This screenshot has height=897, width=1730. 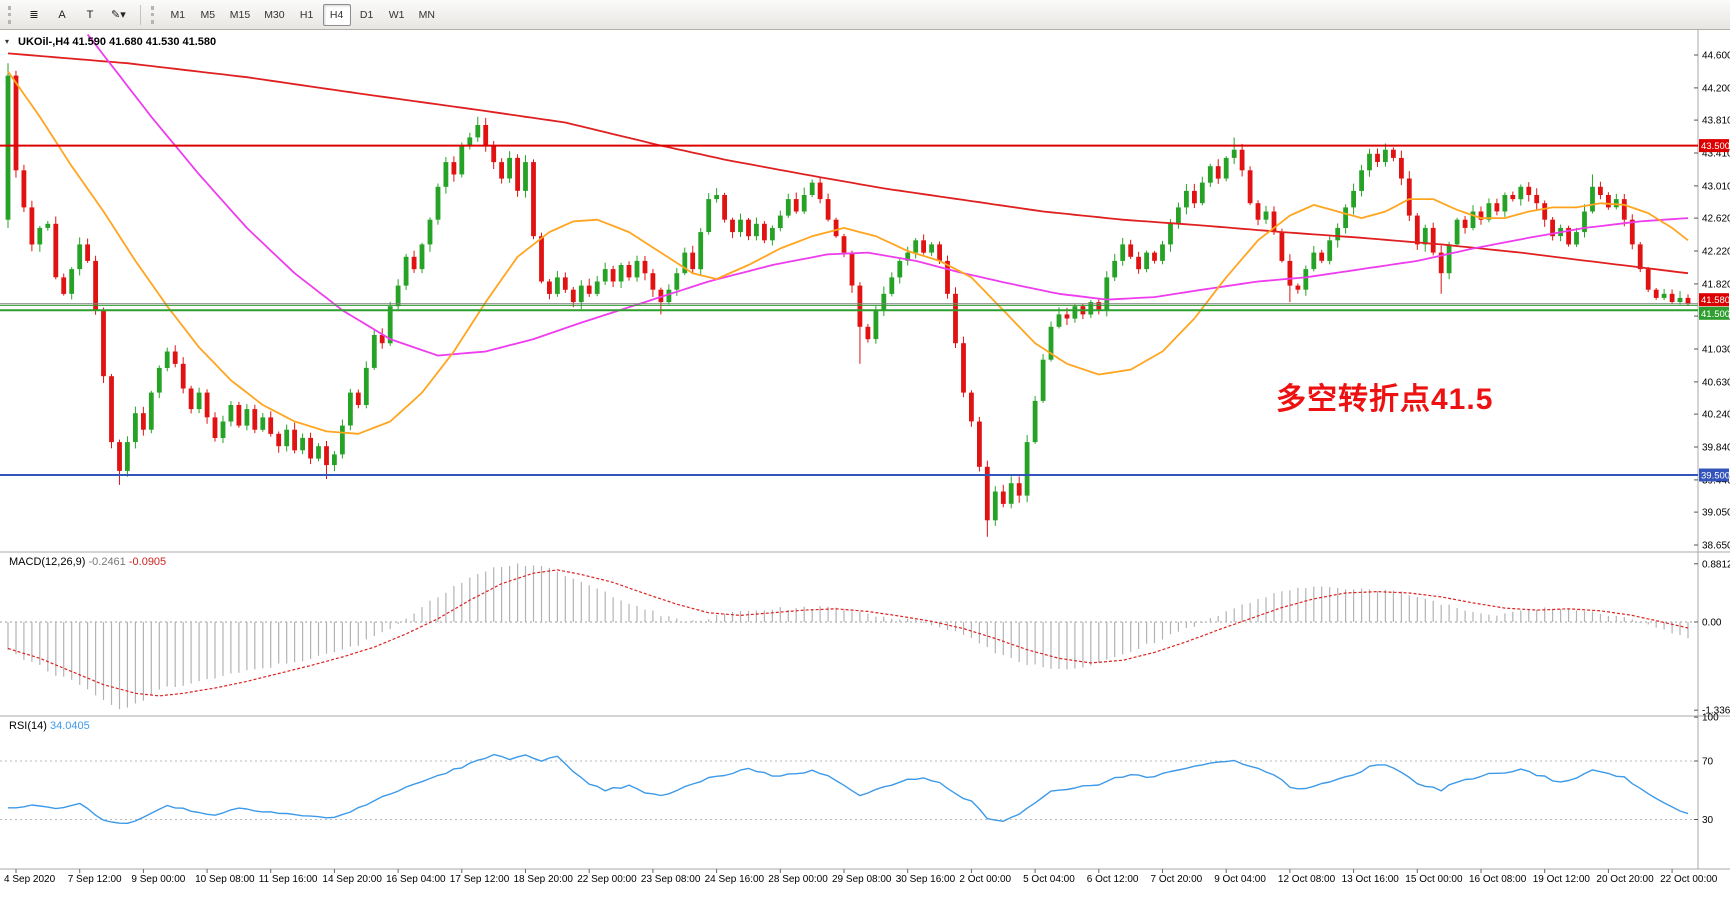 I want to click on timeframe-bar: M1 M5 M15 M30 H1 H4 D1 W1 MN, so click(x=302, y=14).